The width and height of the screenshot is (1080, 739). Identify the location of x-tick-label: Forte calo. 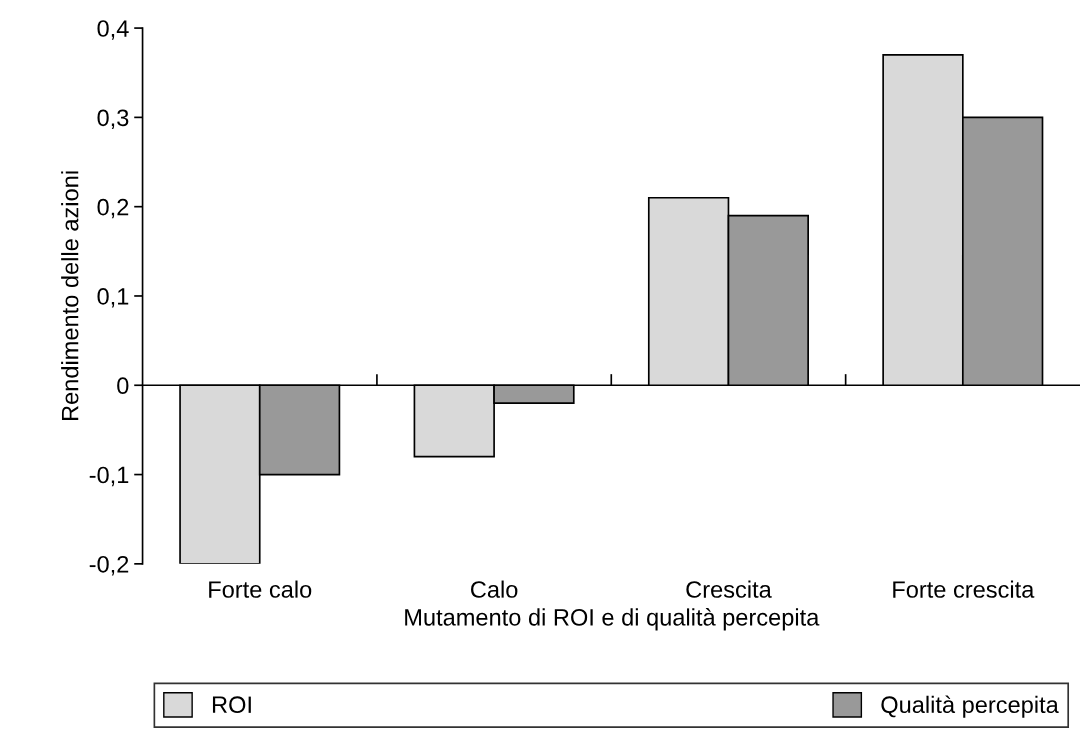
(260, 589).